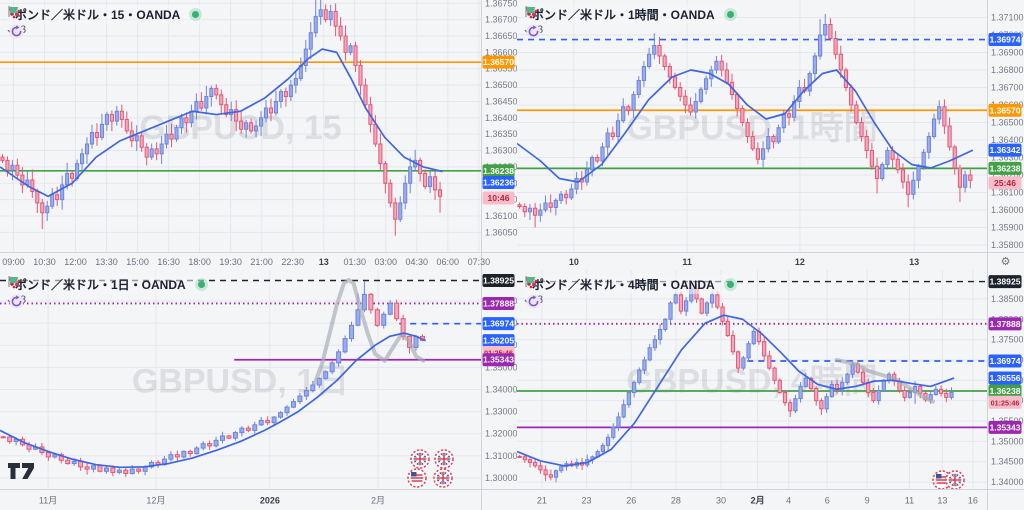 The image size is (1024, 510). What do you see at coordinates (1004, 150) in the screenshot?
I see `svg-text: 1.36342` at bounding box center [1004, 150].